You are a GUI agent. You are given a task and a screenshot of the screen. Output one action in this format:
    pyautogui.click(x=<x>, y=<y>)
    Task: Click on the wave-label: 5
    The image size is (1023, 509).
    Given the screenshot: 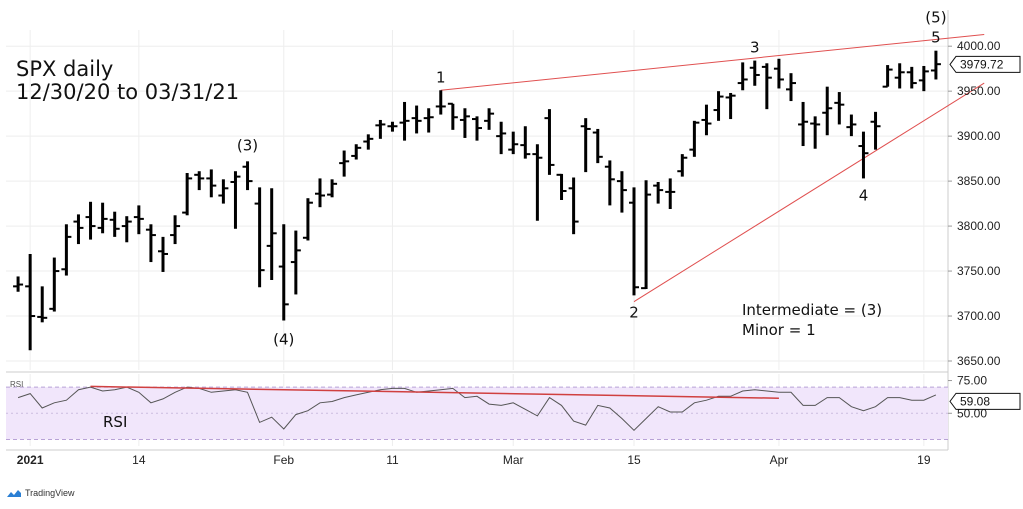 What is the action you would take?
    pyautogui.click(x=936, y=38)
    